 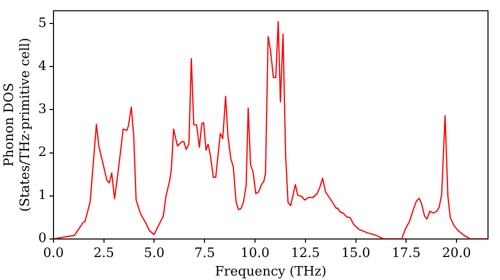 I want to click on x-tick-label: 5.0, so click(x=154, y=253).